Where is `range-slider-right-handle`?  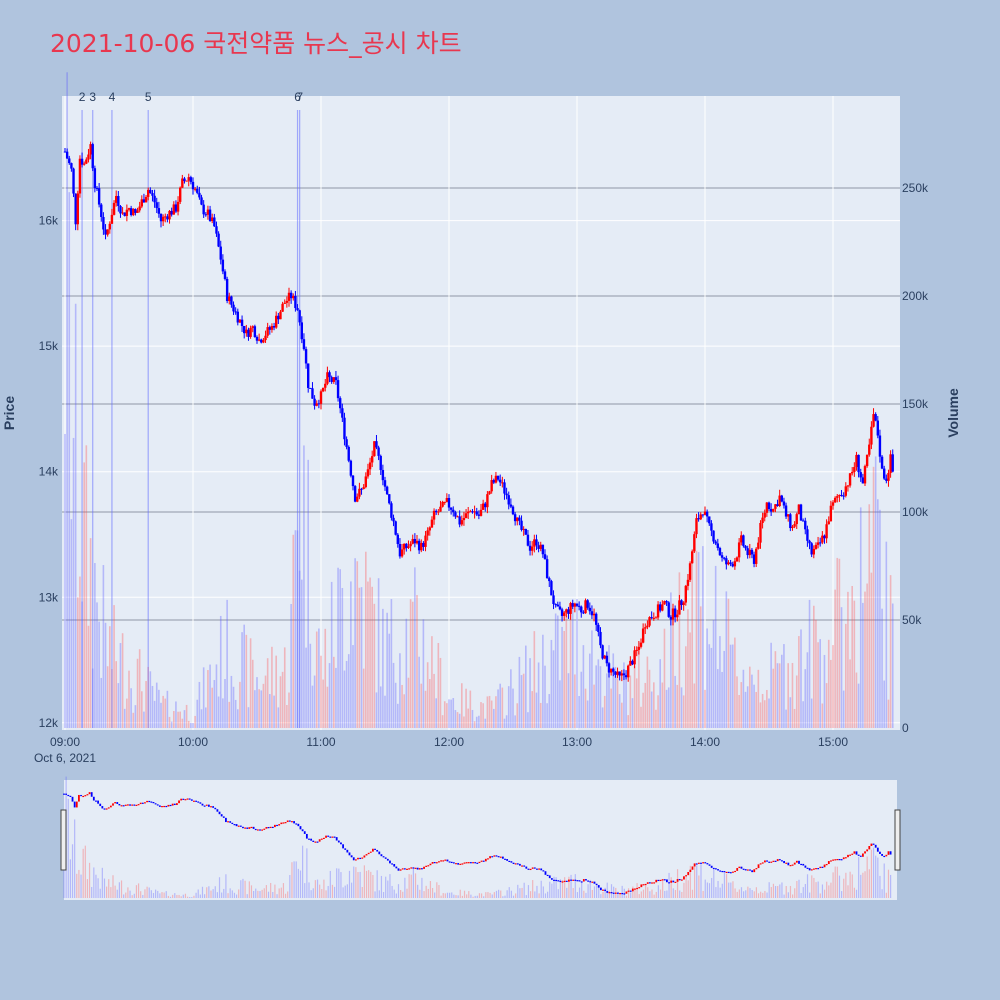
range-slider-right-handle is located at coordinates (897, 840).